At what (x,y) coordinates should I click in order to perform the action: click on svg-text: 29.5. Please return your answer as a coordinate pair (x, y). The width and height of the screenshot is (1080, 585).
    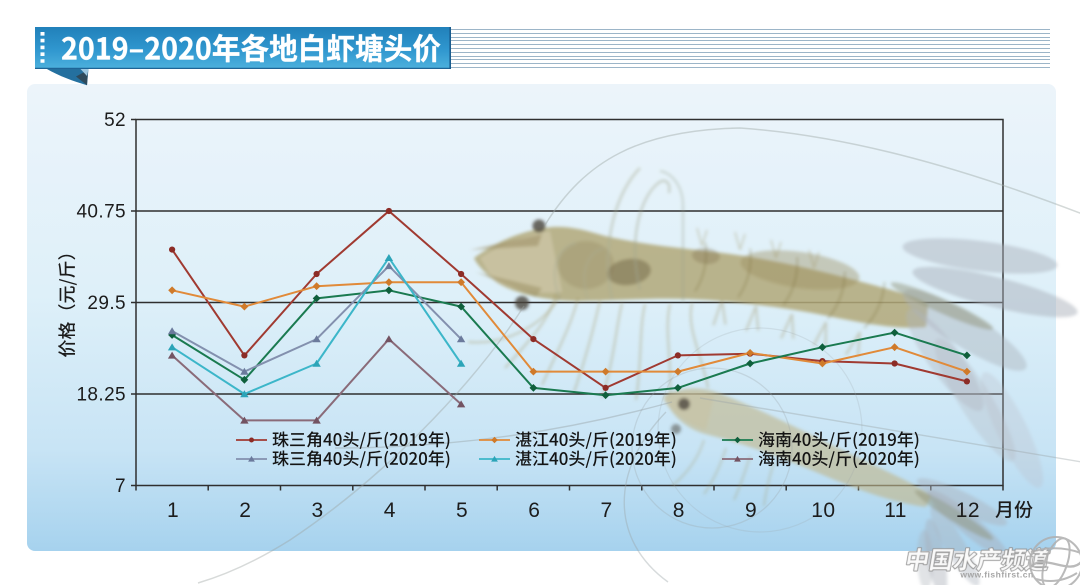
    Looking at the image, I should click on (106, 303).